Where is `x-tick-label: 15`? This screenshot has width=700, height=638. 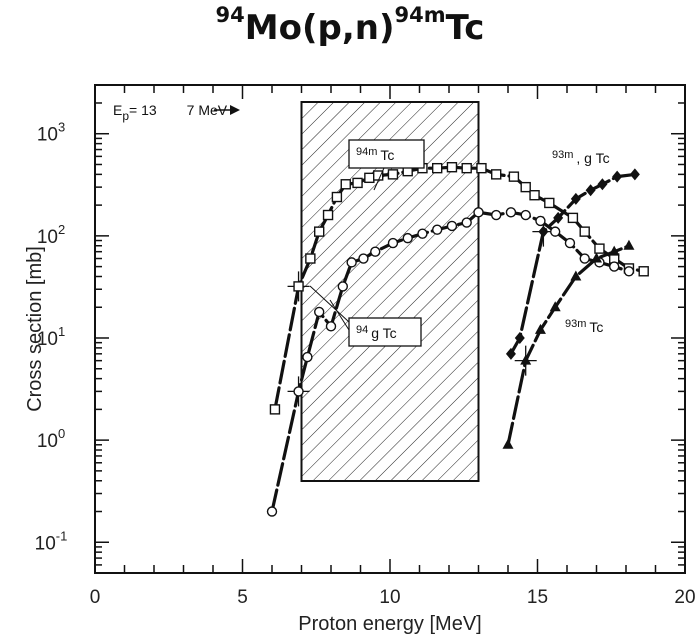
x-tick-label: 15 is located at coordinates (537, 597).